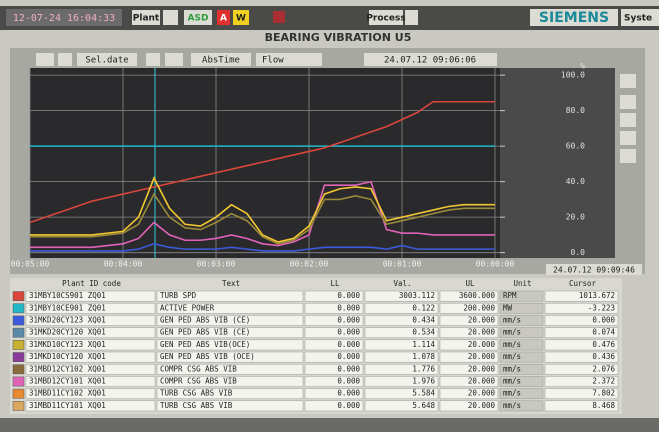 This screenshot has width=659, height=432. Describe the element at coordinates (423, 344) in the screenshot. I see `cell-text: 1.114` at that location.